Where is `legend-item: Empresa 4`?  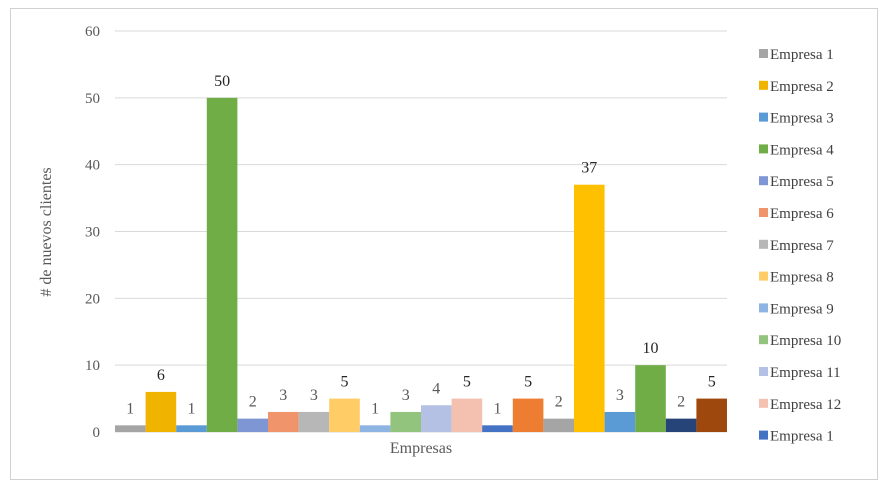 legend-item: Empresa 4 is located at coordinates (796, 150).